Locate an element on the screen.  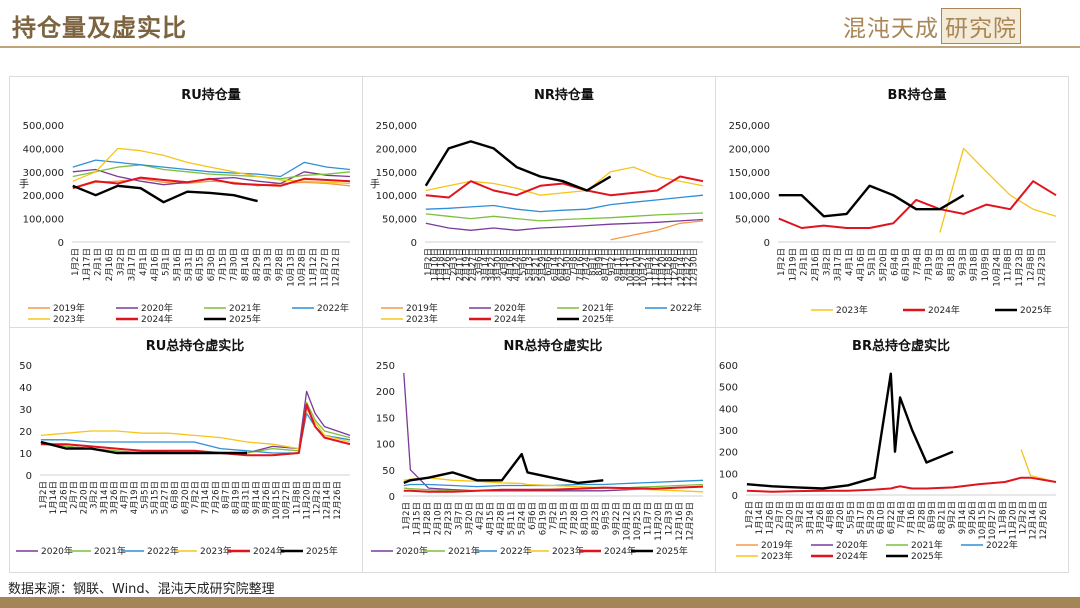
chart-title: BR持仓量 is located at coordinates (917, 95).